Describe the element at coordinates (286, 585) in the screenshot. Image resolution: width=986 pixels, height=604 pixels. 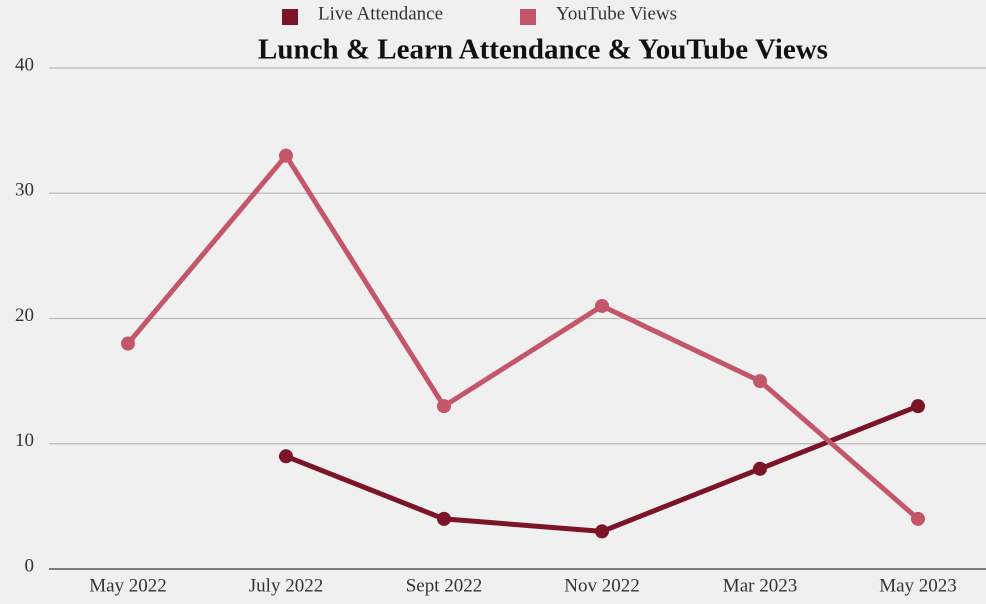
I see `x-tick-label: July 2022` at that location.